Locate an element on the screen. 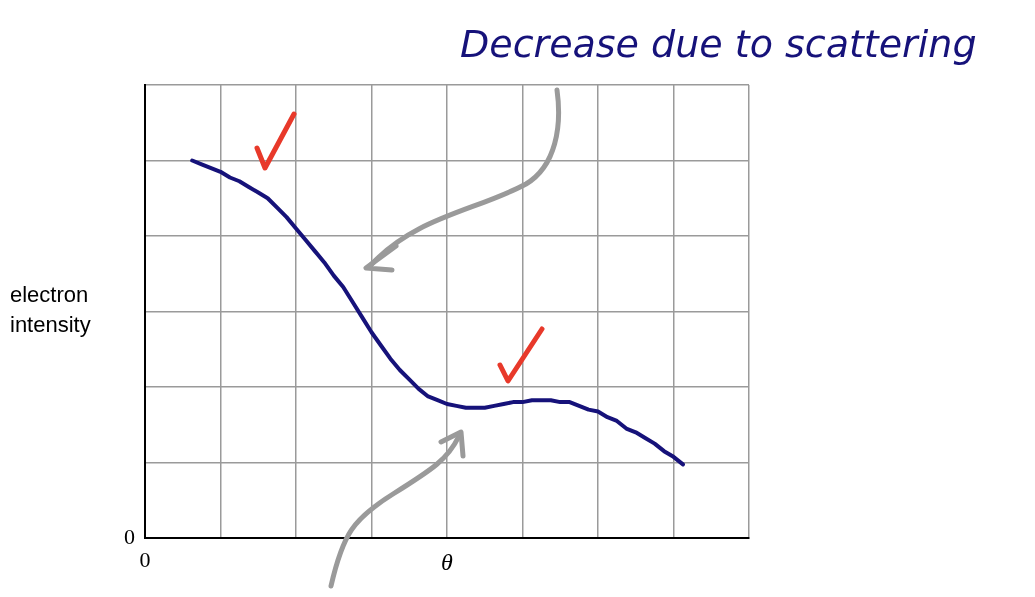 This screenshot has height=597, width=1035. text: Decrease due to scattering is located at coordinates (718, 44).